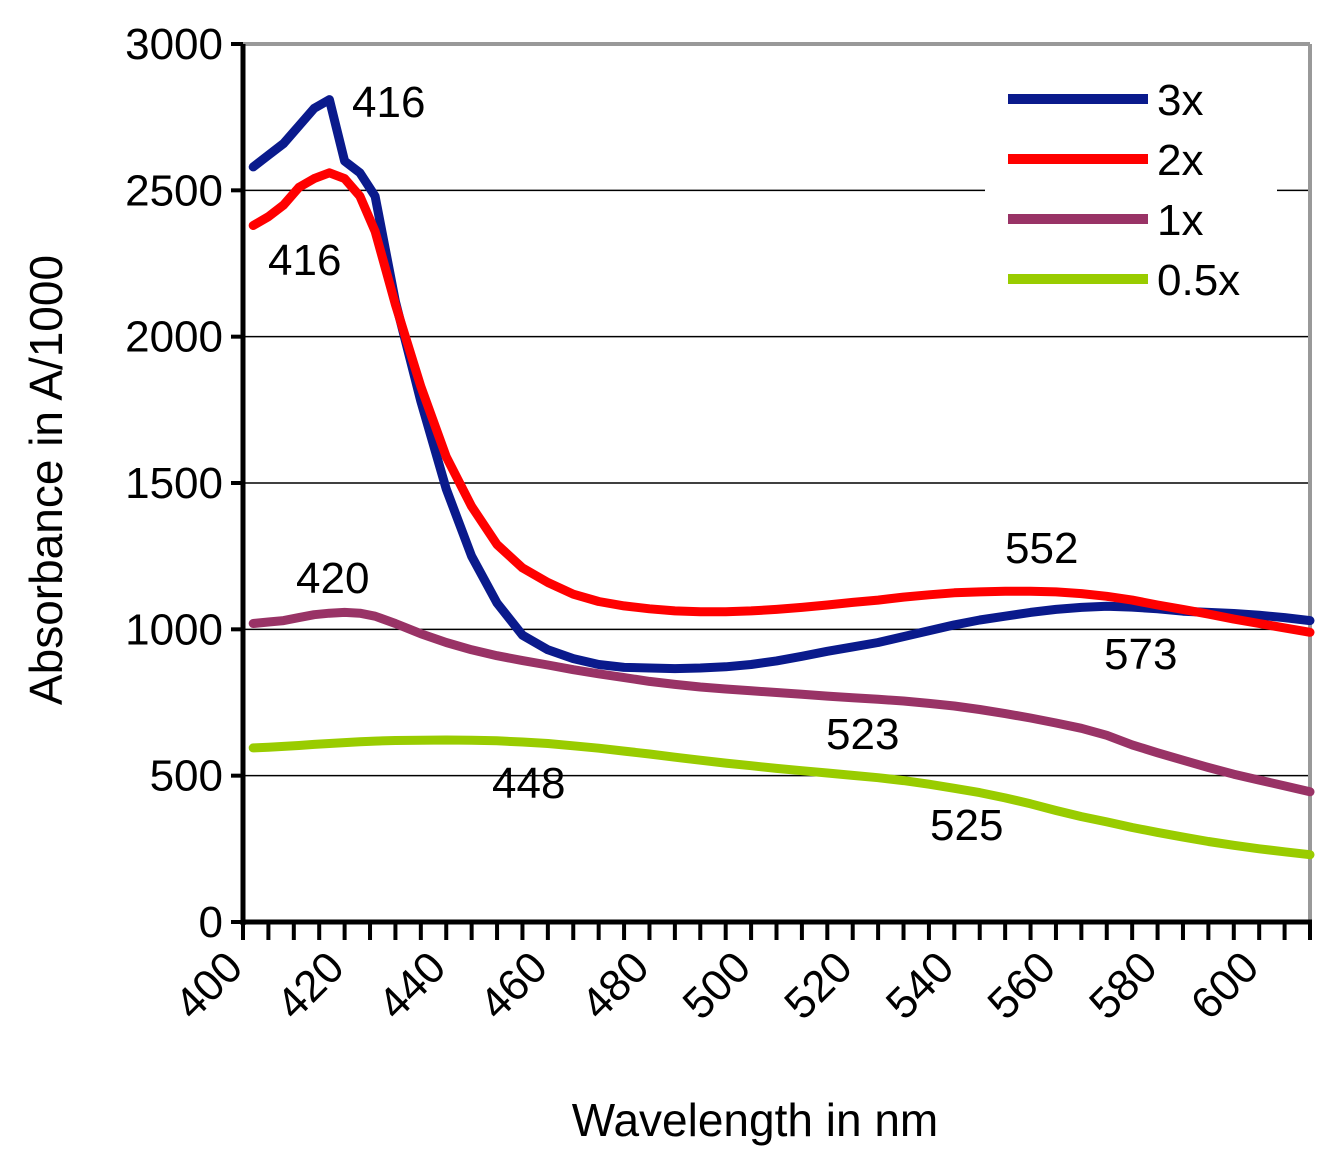 This screenshot has height=1165, width=1337. Describe the element at coordinates (513, 985) in the screenshot. I see `x-tick-label-460: 460` at that location.